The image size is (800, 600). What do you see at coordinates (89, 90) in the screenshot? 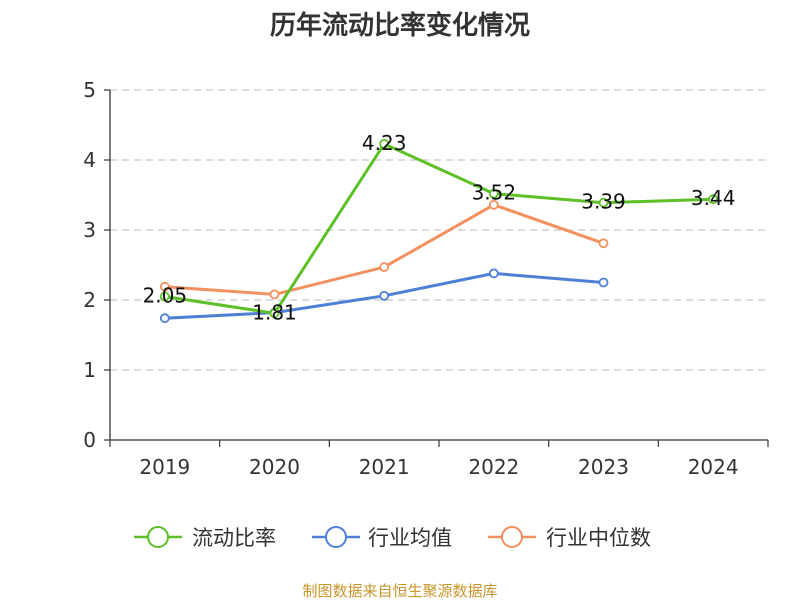
I see `y-tick-label: 5` at bounding box center [89, 90].